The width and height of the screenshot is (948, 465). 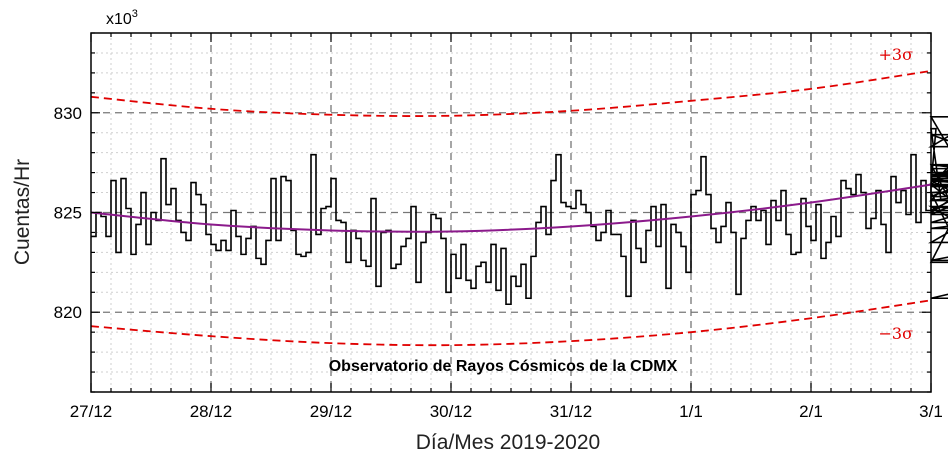 What do you see at coordinates (119, 19) in the screenshot?
I see `y-multiplier-base: x10` at bounding box center [119, 19].